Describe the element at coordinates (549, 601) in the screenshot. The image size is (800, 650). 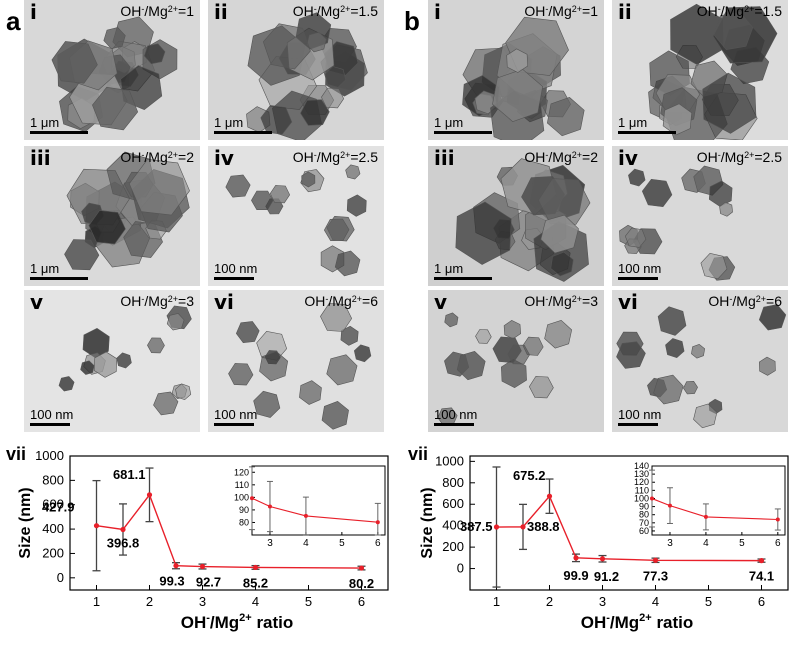
I see `x-tick-label: 2` at that location.